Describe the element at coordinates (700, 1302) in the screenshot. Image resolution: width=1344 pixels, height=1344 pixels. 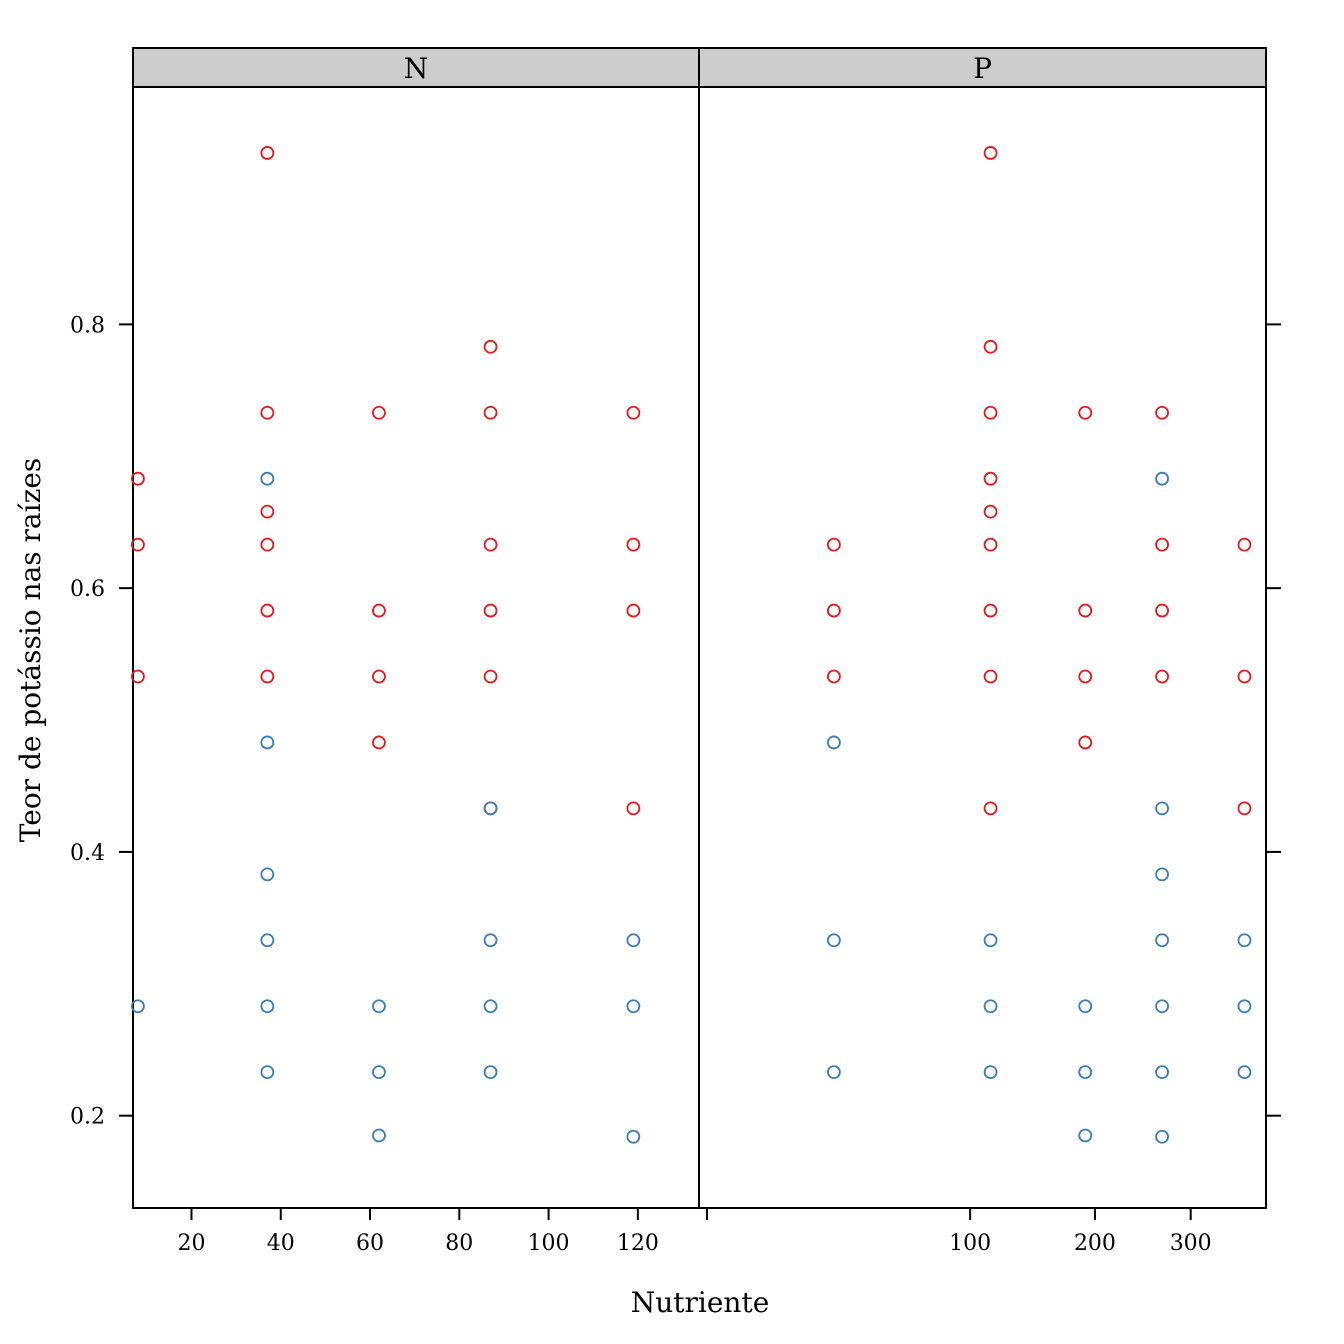
I see `x-axis-title: Nutriente` at that location.